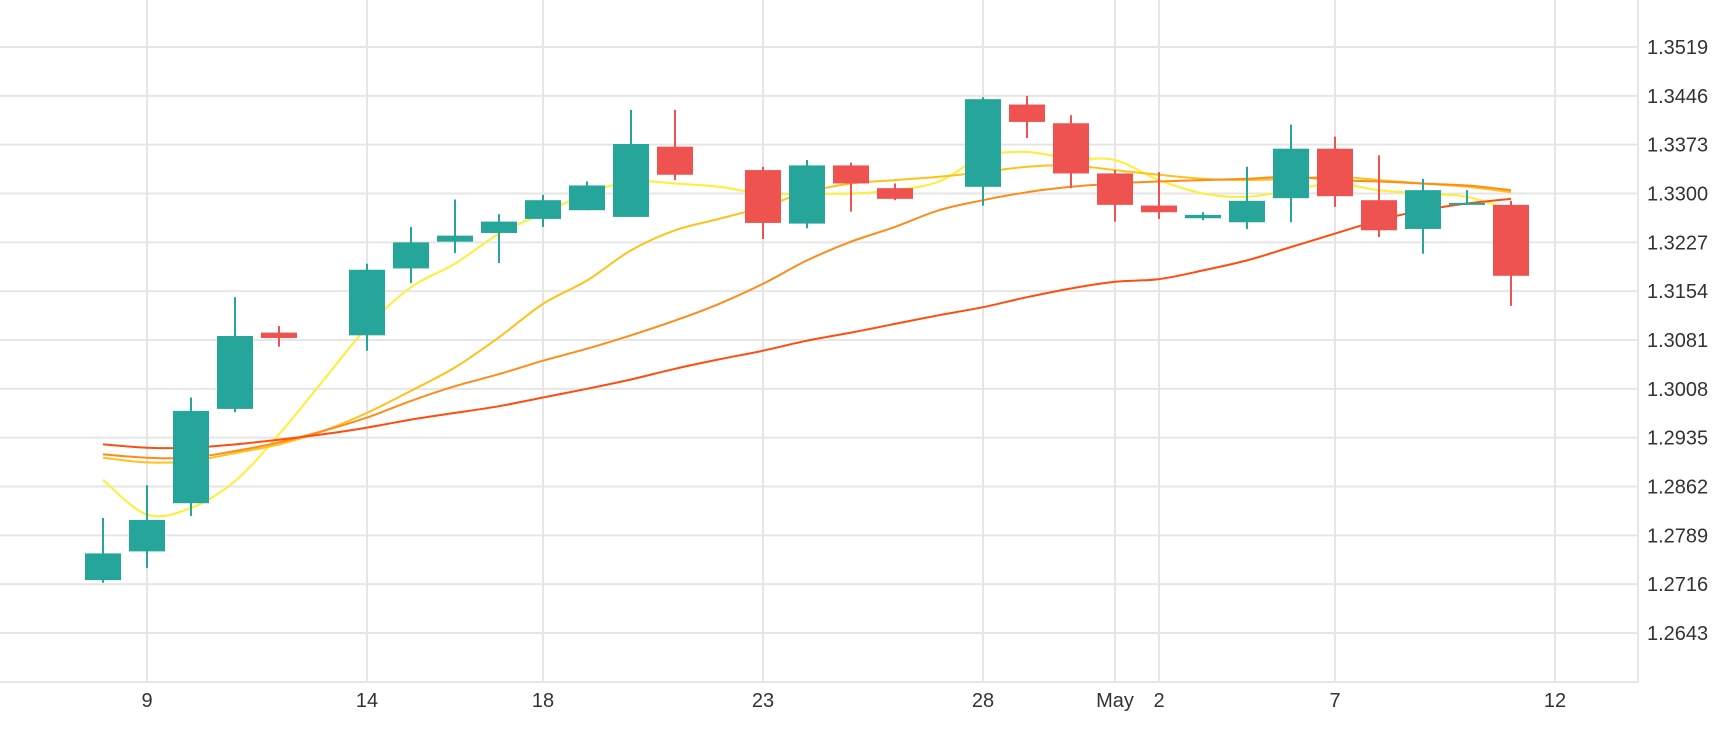 The height and width of the screenshot is (730, 1730). I want to click on y-tick-label: 1.2862, so click(1677, 488).